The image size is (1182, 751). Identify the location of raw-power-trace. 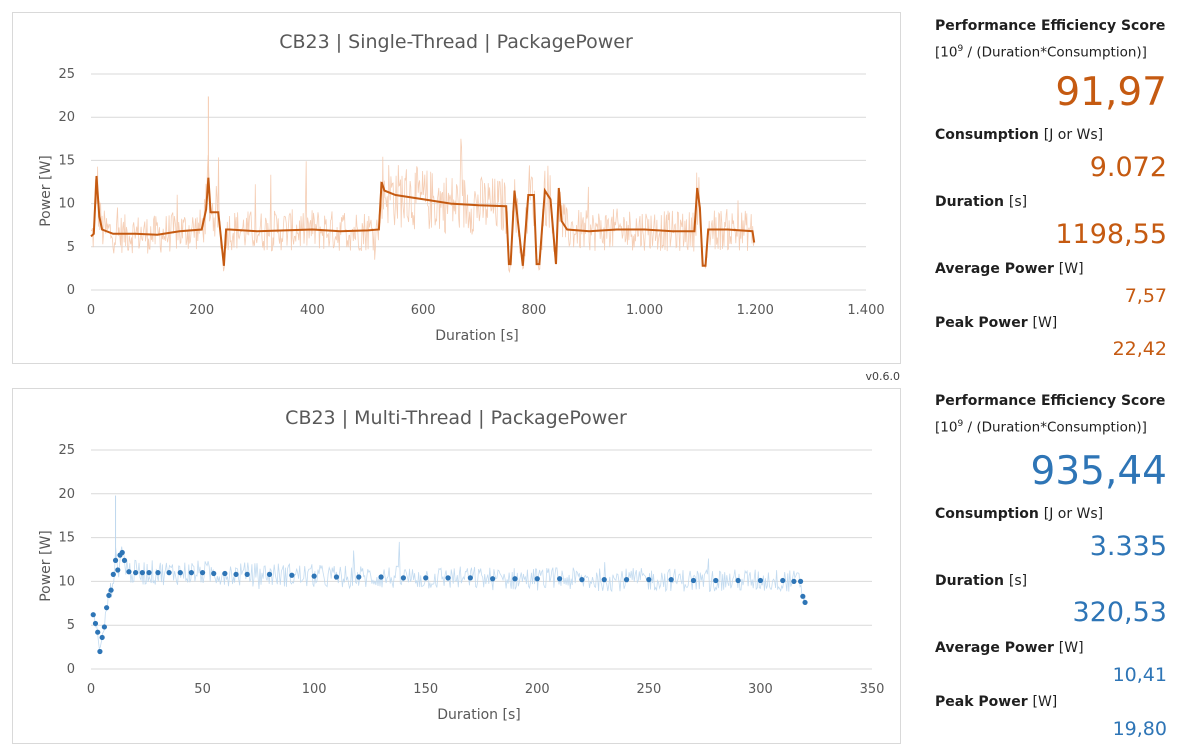
(422, 206).